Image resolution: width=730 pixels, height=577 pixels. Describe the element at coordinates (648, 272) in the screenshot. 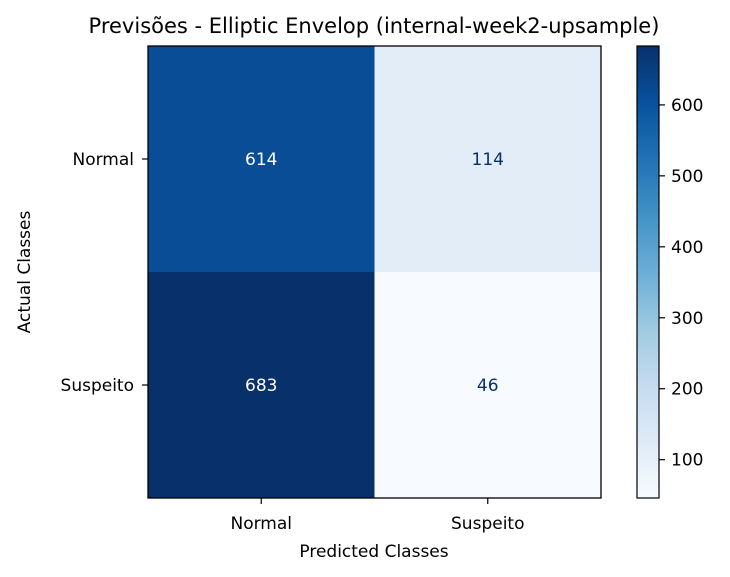

I see `colorbar-gradient` at that location.